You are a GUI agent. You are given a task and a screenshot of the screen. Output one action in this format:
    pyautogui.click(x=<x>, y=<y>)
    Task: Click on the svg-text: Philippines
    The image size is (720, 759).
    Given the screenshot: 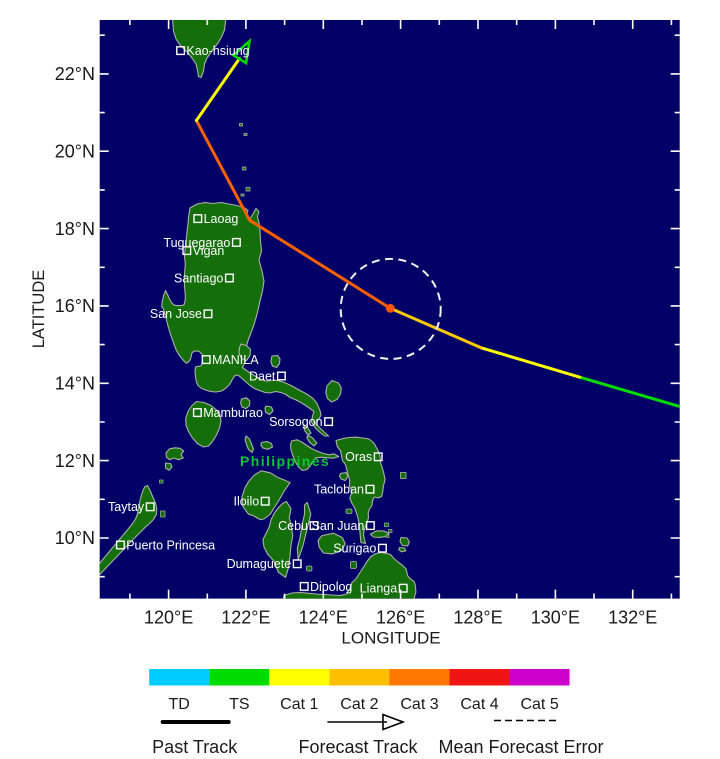 What is the action you would take?
    pyautogui.click(x=285, y=461)
    